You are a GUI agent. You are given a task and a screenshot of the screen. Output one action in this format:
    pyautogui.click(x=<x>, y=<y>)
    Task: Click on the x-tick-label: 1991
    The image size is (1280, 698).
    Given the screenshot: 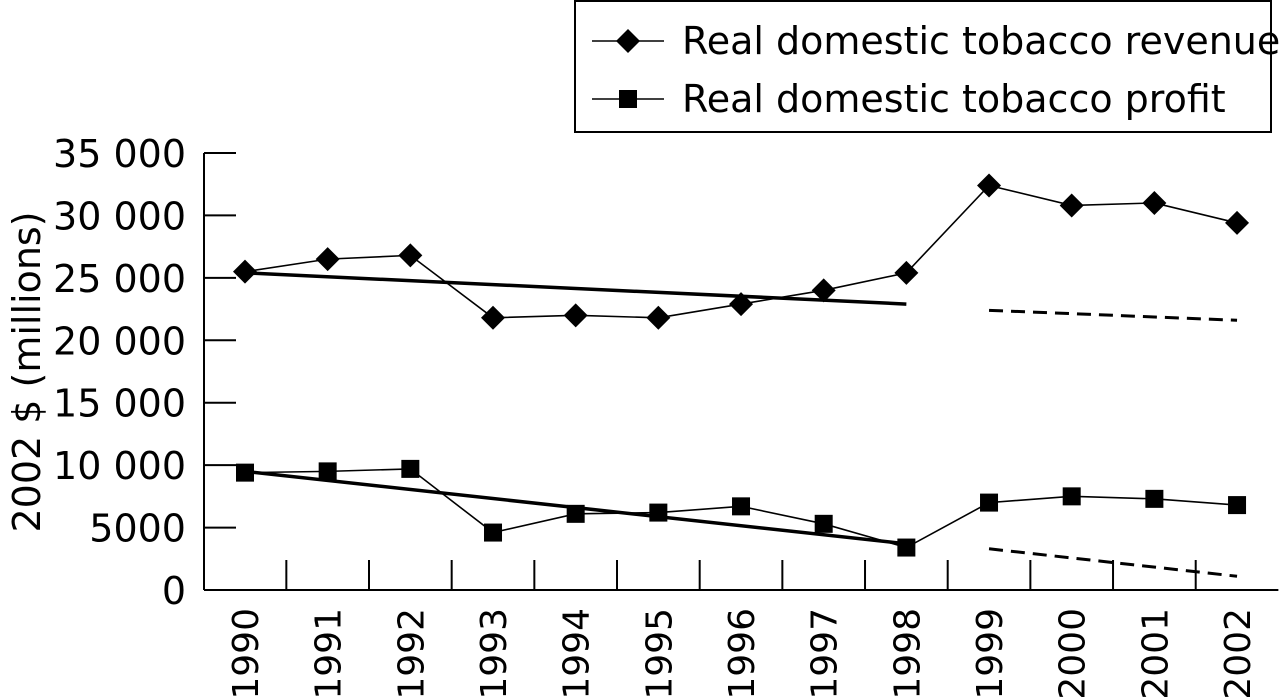 What is the action you would take?
    pyautogui.click(x=329, y=653)
    